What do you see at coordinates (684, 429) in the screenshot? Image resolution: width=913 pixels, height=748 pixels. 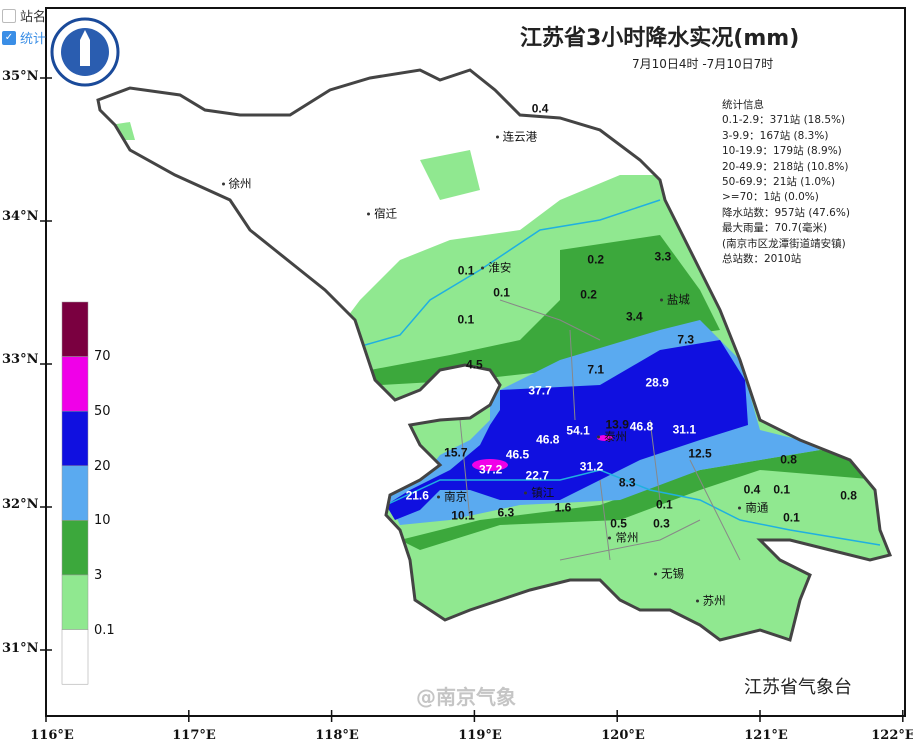 I see `rainfall-value: 31.1` at bounding box center [684, 429].